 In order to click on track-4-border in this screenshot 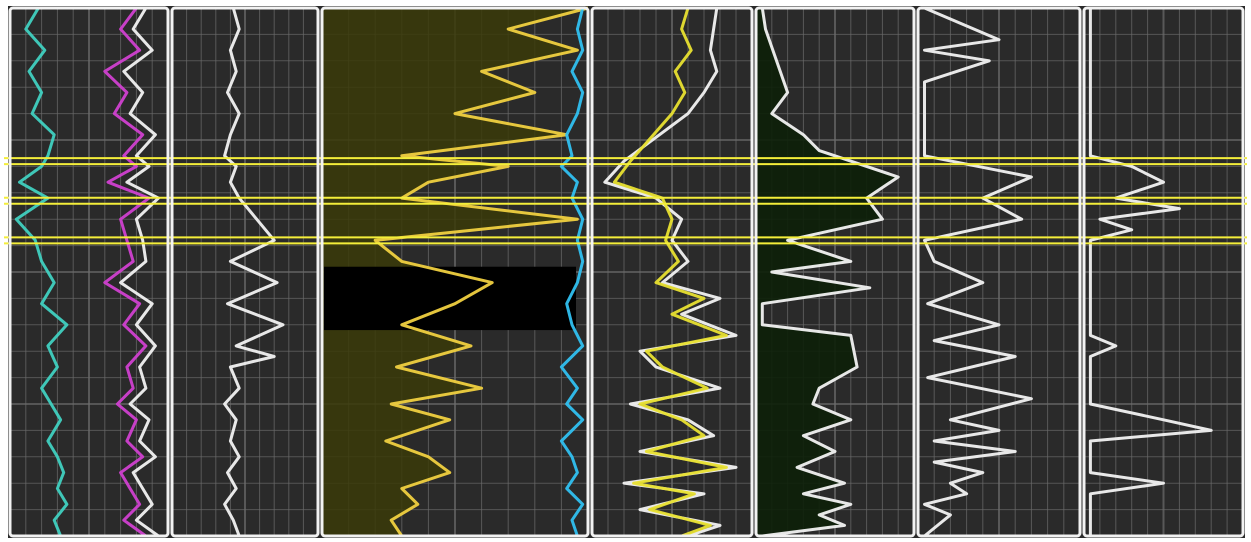, I will do `click(672, 272)`.